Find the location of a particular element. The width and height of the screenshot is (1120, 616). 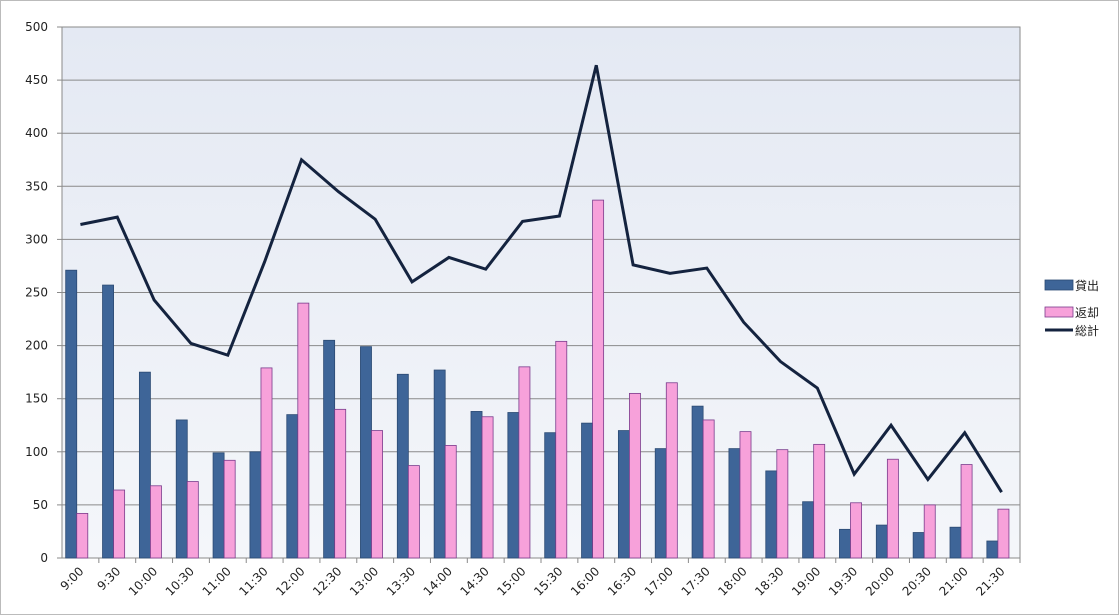

legend-label: 総計 is located at coordinates (1087, 330).